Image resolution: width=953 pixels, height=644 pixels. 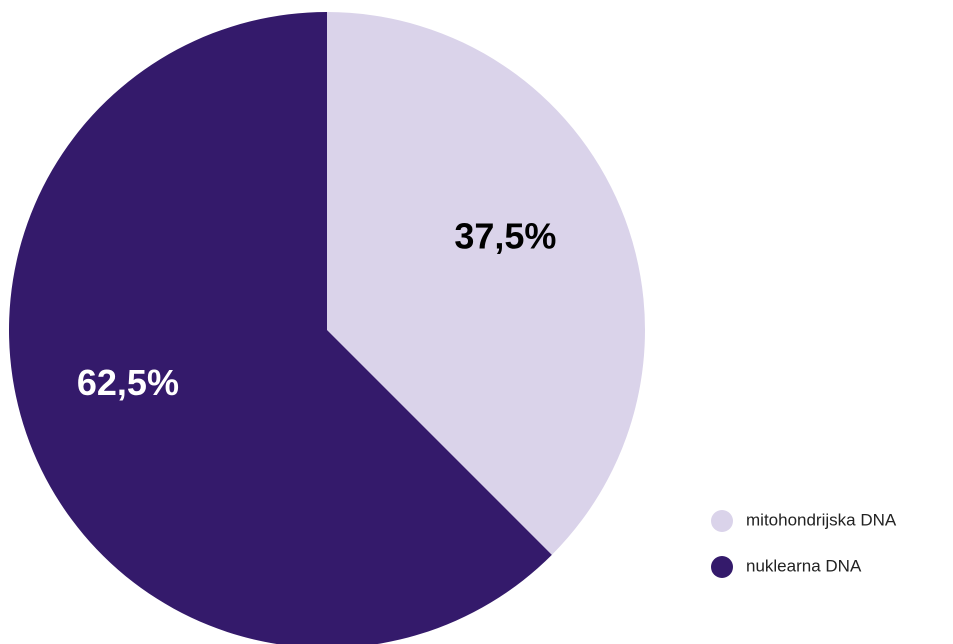 I want to click on legend-label: mitohondrijska DNA, so click(x=821, y=519).